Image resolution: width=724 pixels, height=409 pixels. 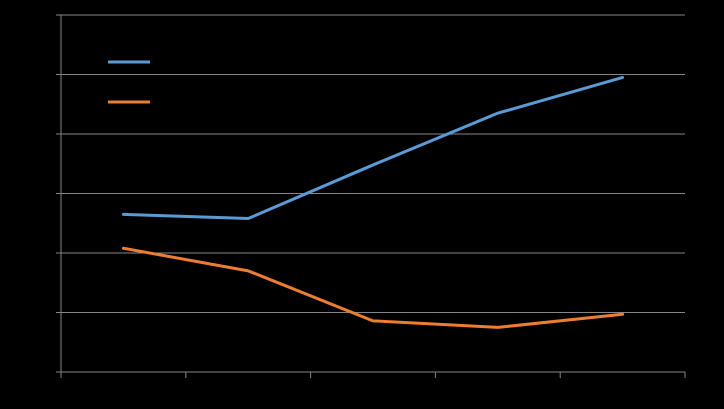 What do you see at coordinates (129, 82) in the screenshot?
I see `legend` at bounding box center [129, 82].